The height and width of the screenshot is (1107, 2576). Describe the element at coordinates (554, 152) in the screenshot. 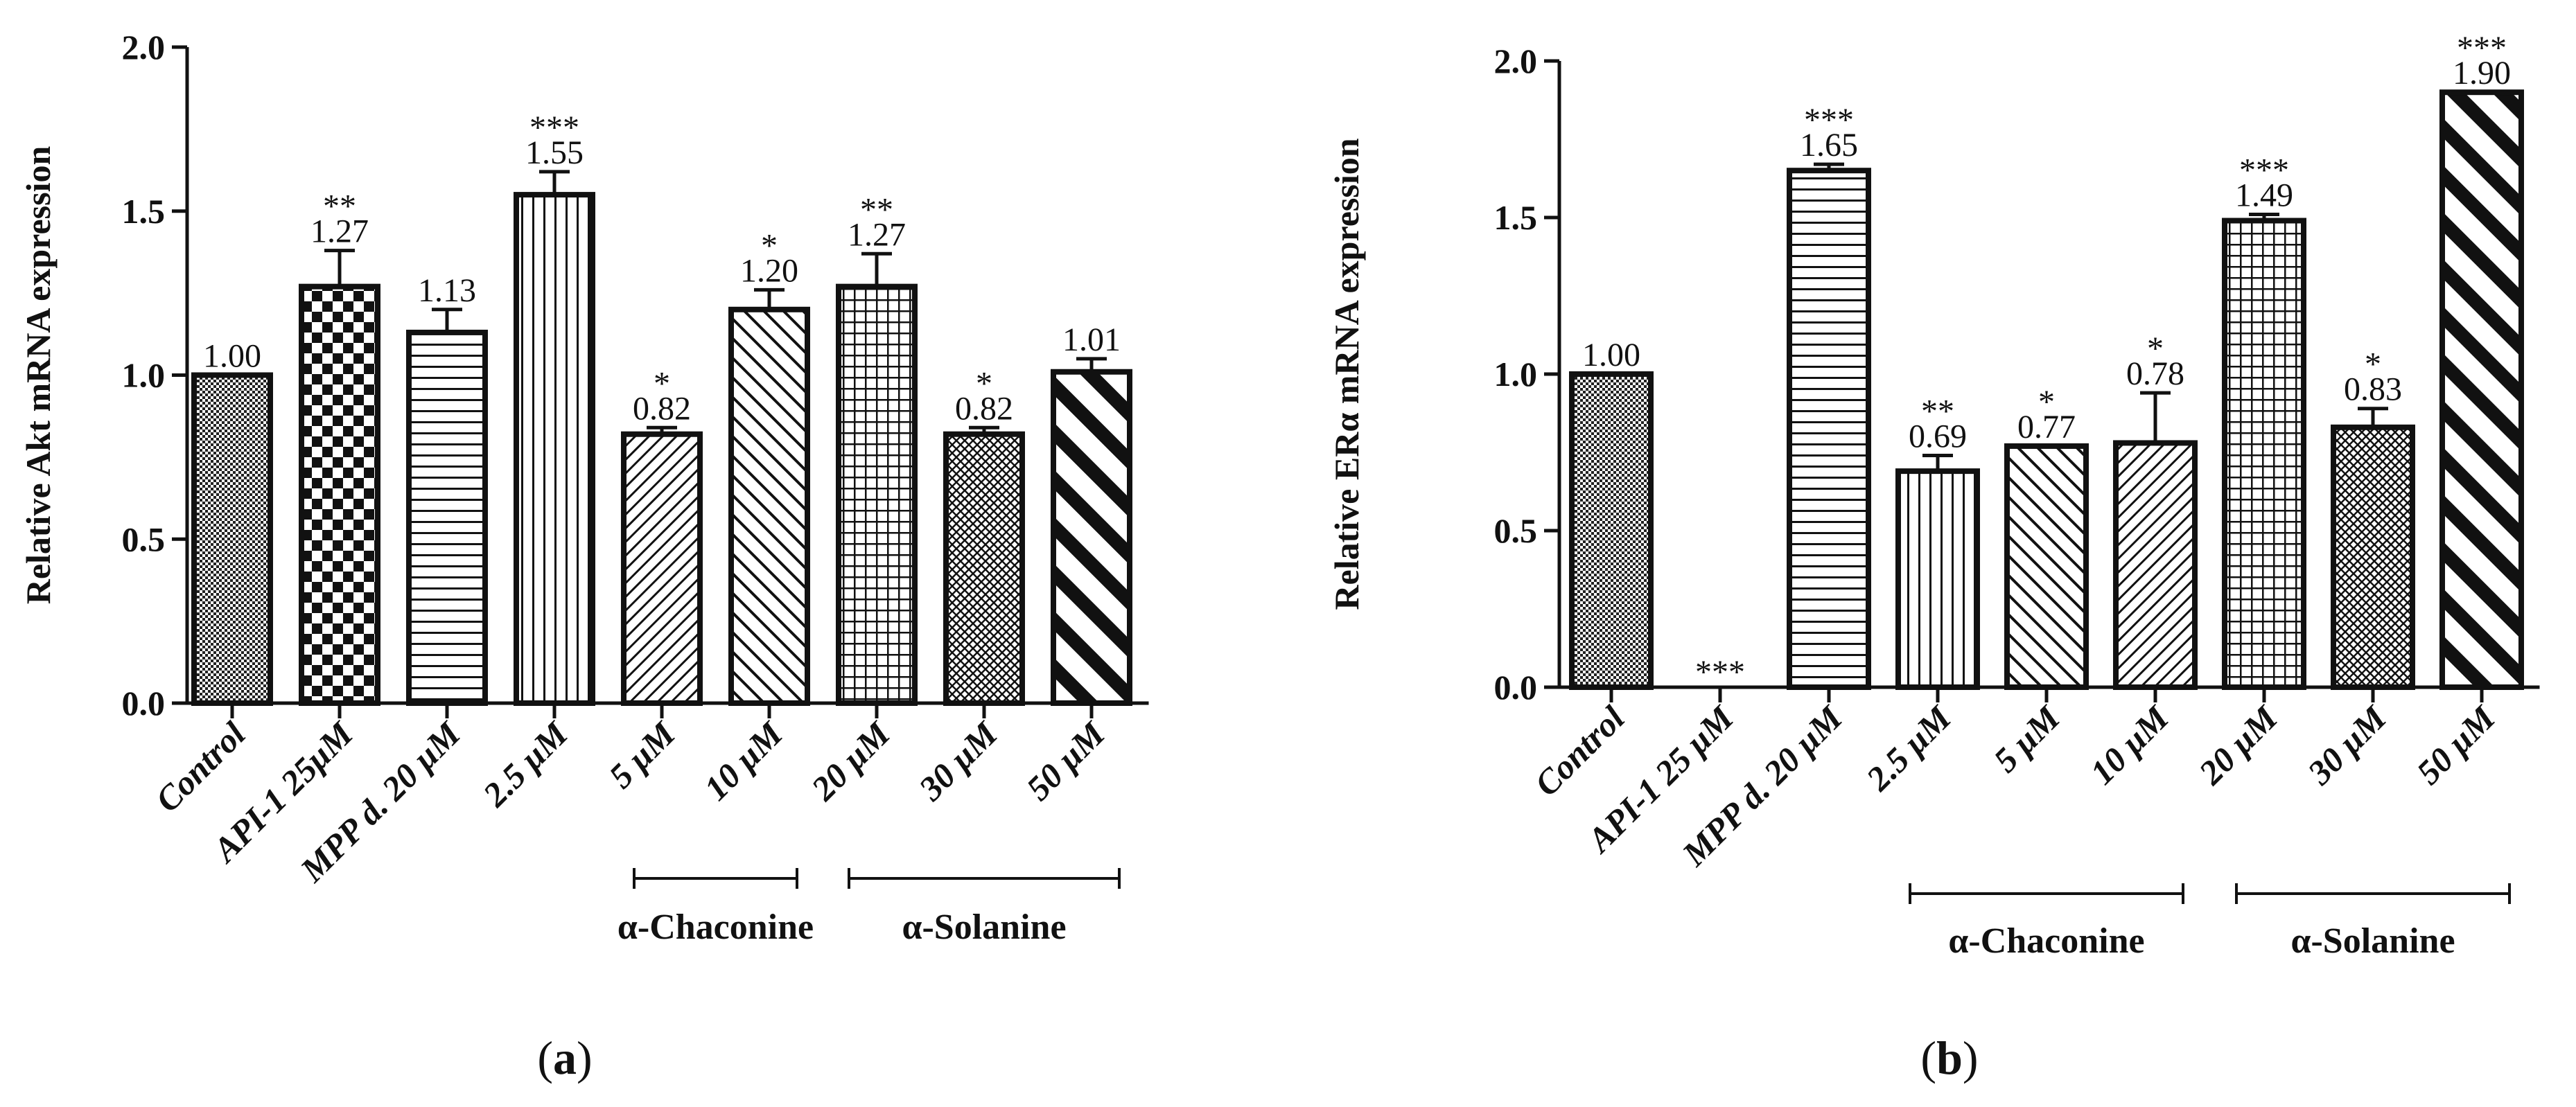

I see `data-label: 1.55` at that location.